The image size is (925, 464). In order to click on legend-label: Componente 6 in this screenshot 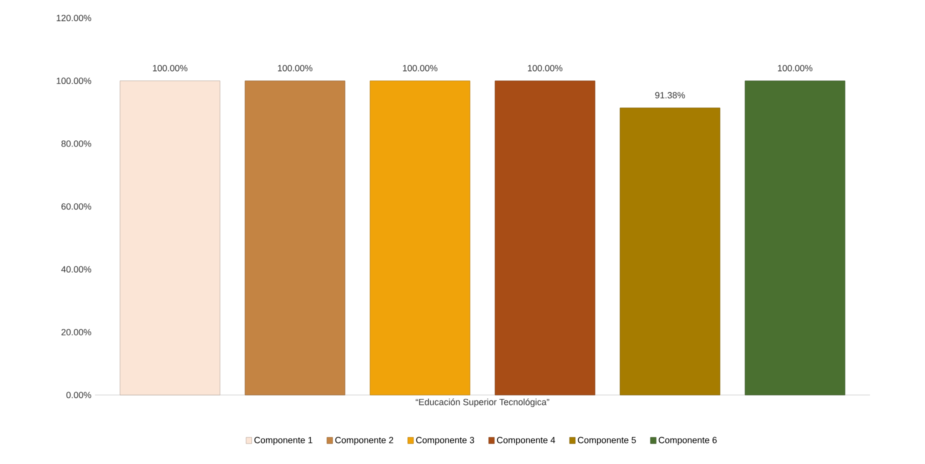, I will do `click(687, 441)`.